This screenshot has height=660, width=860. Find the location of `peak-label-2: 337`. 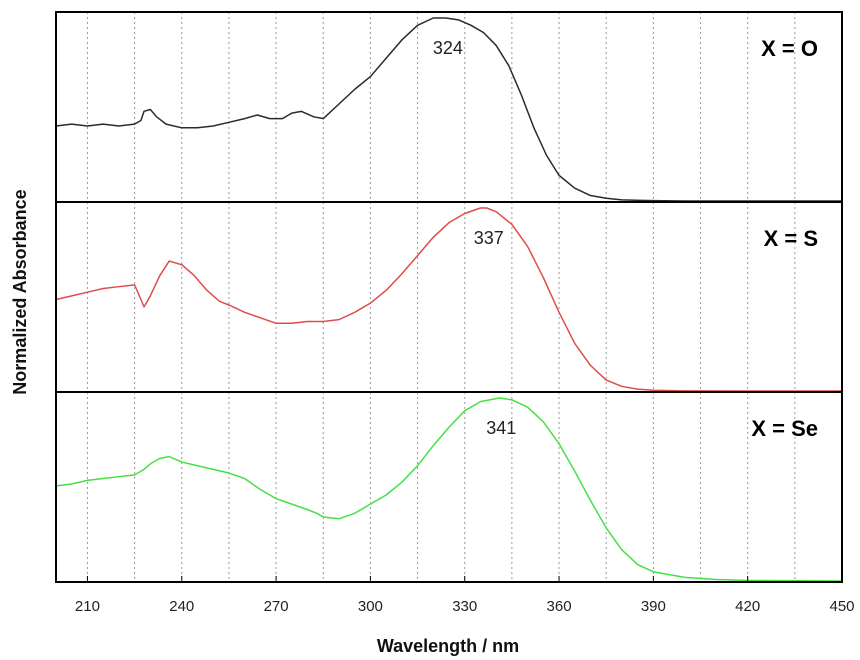

peak-label-2: 337 is located at coordinates (489, 238).